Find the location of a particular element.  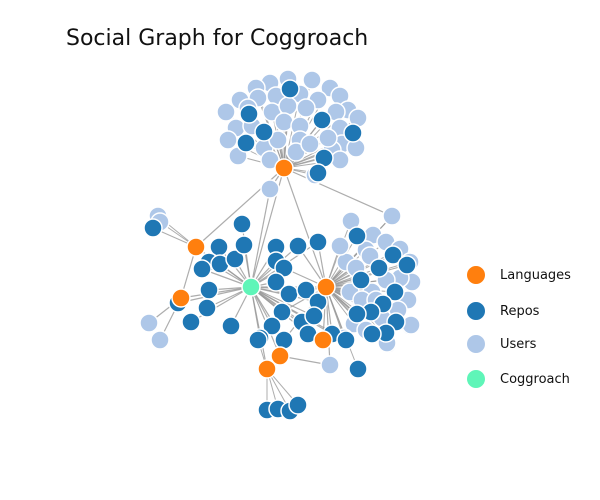

language-swatch-icon is located at coordinates (476, 275).